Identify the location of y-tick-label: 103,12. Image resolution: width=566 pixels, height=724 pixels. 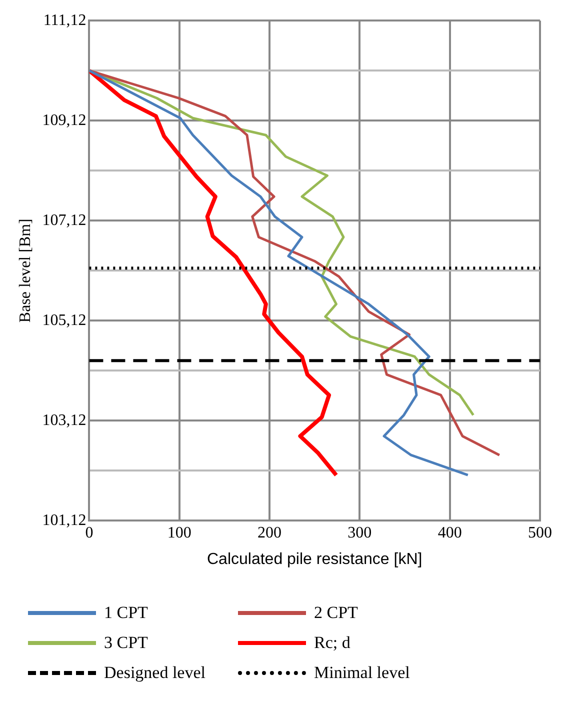
(64, 420).